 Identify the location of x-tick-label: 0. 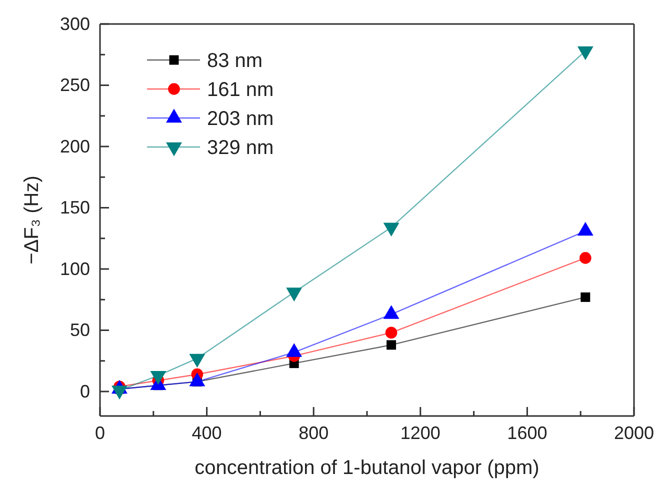
(100, 432).